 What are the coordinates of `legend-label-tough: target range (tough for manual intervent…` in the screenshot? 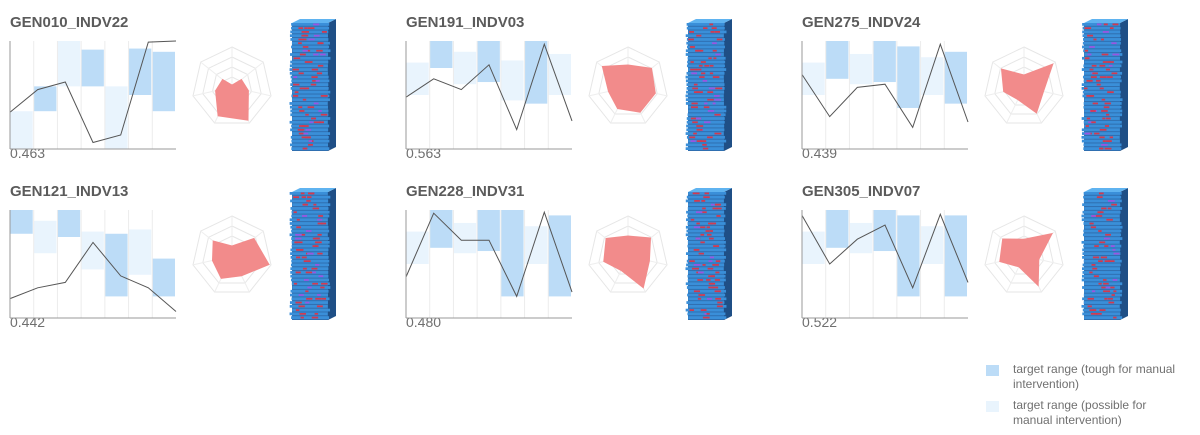 It's located at (1094, 376).